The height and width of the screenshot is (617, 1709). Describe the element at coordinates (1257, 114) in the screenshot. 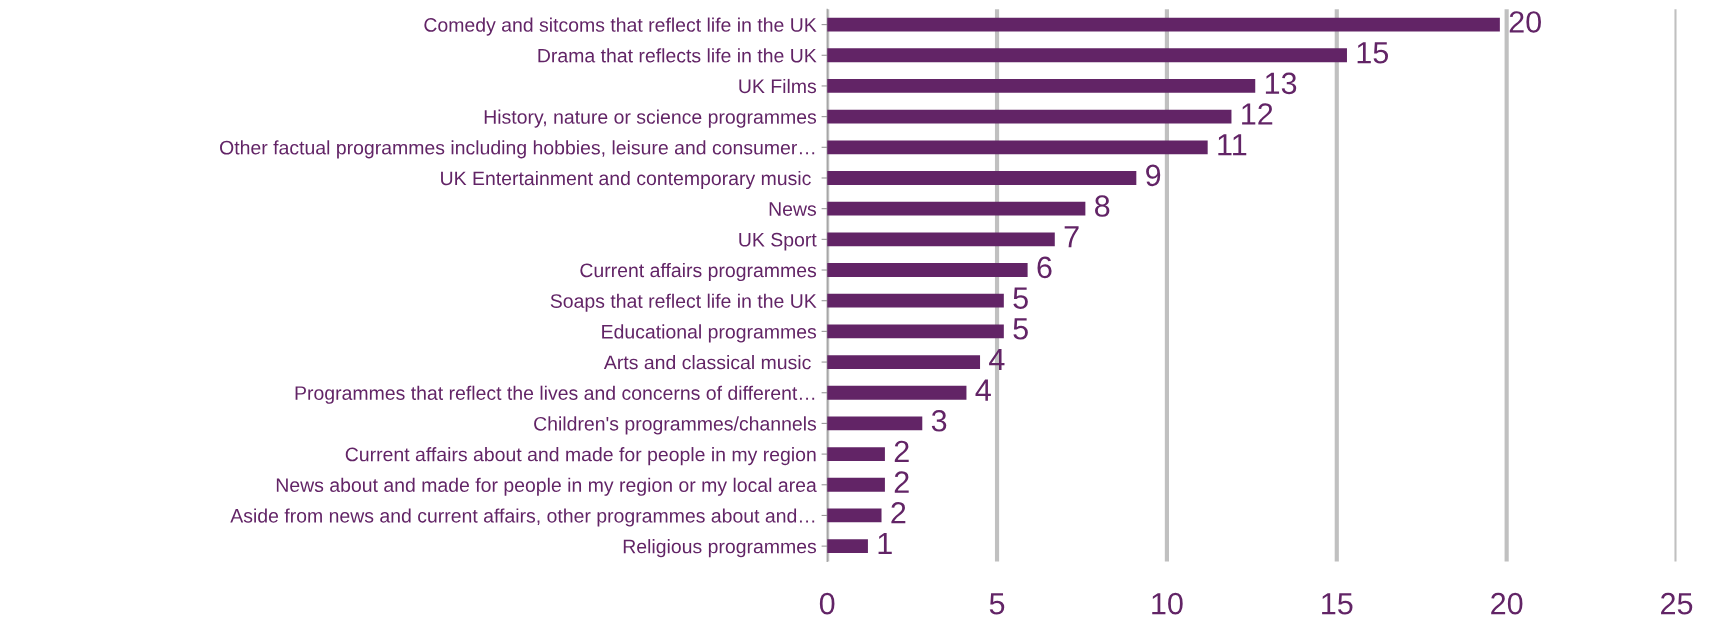

I see `data-label: 12` at that location.